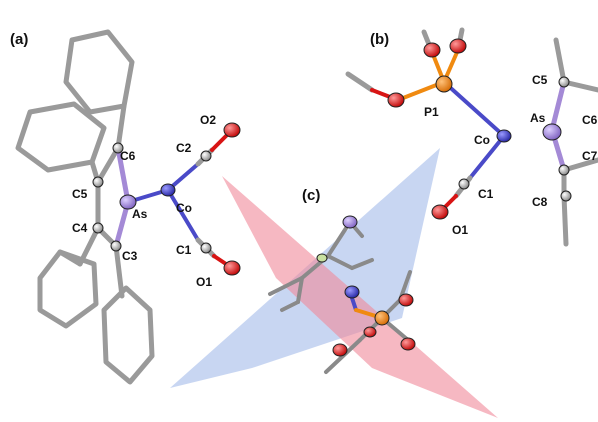 This screenshot has height=422, width=598. Describe the element at coordinates (130, 256) in the screenshot. I see `label-c3: C3` at that location.